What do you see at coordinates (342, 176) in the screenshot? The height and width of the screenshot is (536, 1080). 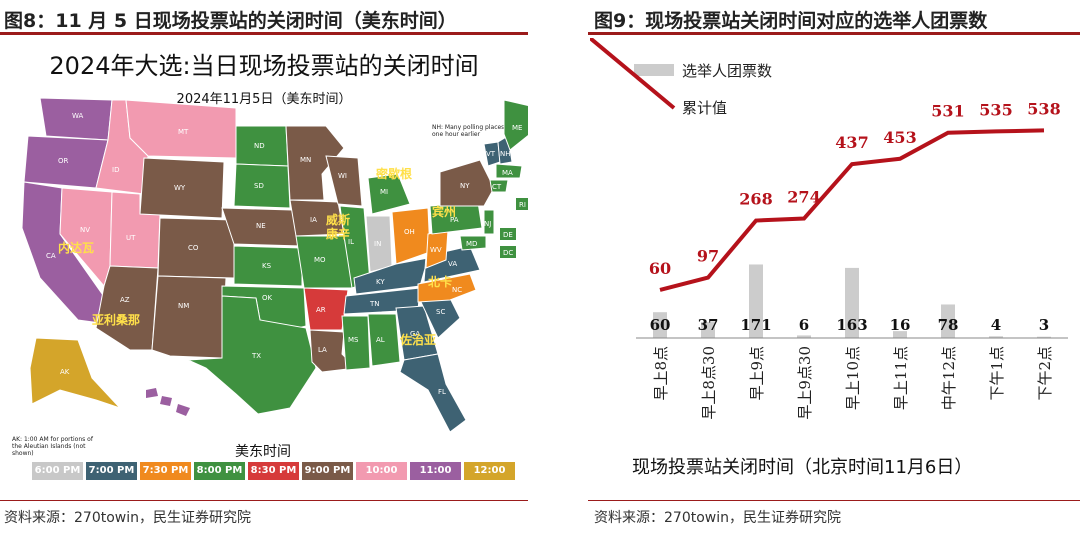 I see `label-wi: WI` at bounding box center [342, 176].